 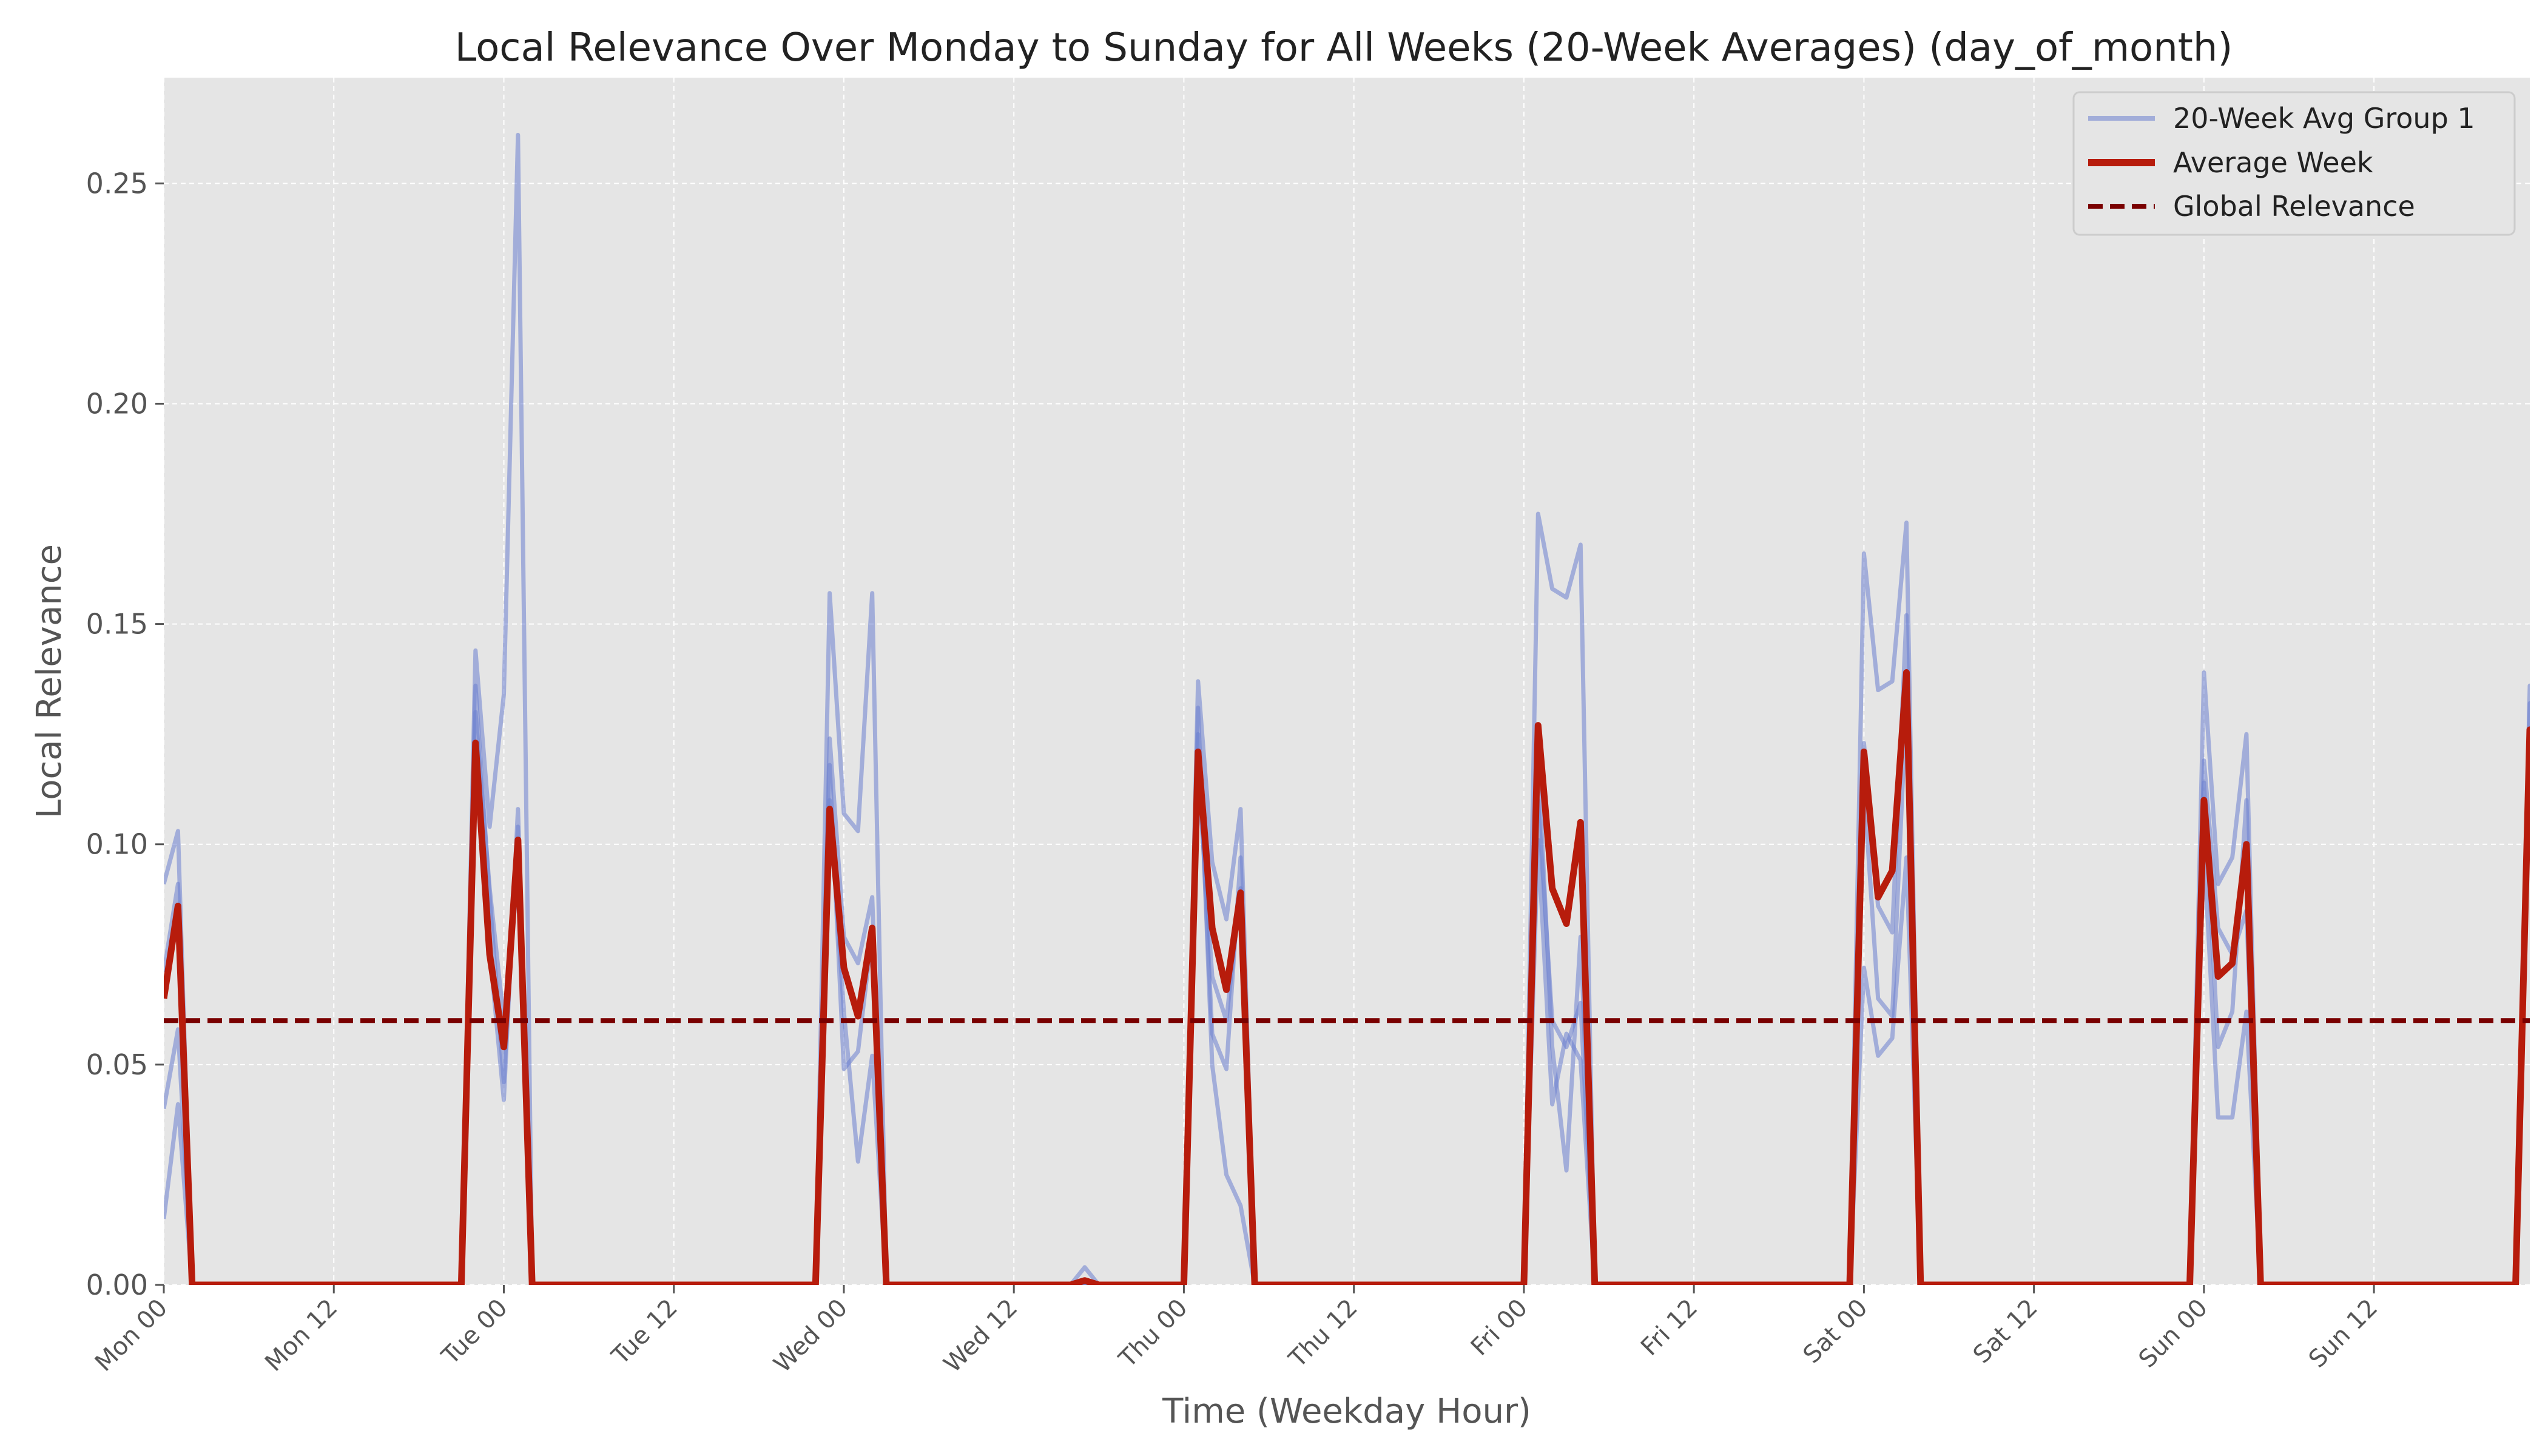 What do you see at coordinates (117, 1064) in the screenshot?
I see `y-tick-label: 0.05` at bounding box center [117, 1064].